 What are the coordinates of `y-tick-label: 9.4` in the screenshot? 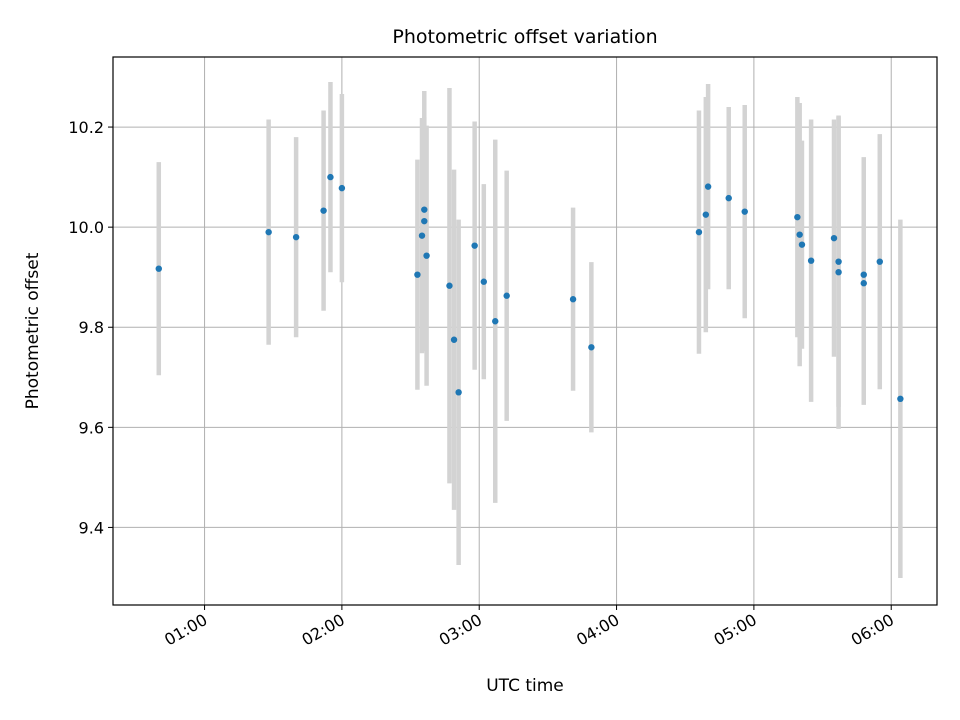 It's located at (91, 527).